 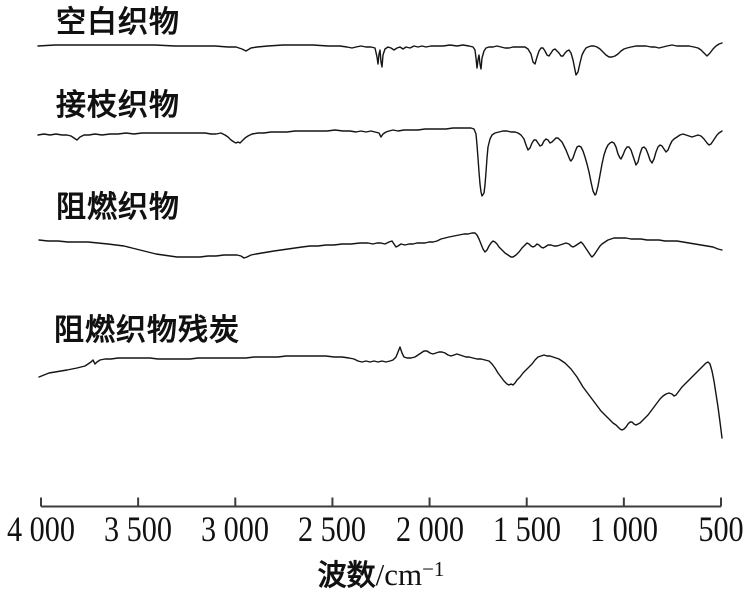 What do you see at coordinates (138, 529) in the screenshot?
I see `x-tick-label-3500: 3 500` at bounding box center [138, 529].